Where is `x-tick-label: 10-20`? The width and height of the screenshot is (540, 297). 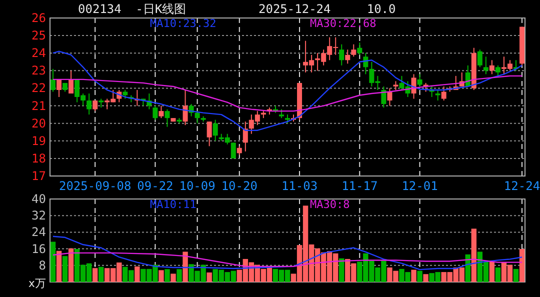 x-tick-label: 10-20 is located at coordinates (239, 186).